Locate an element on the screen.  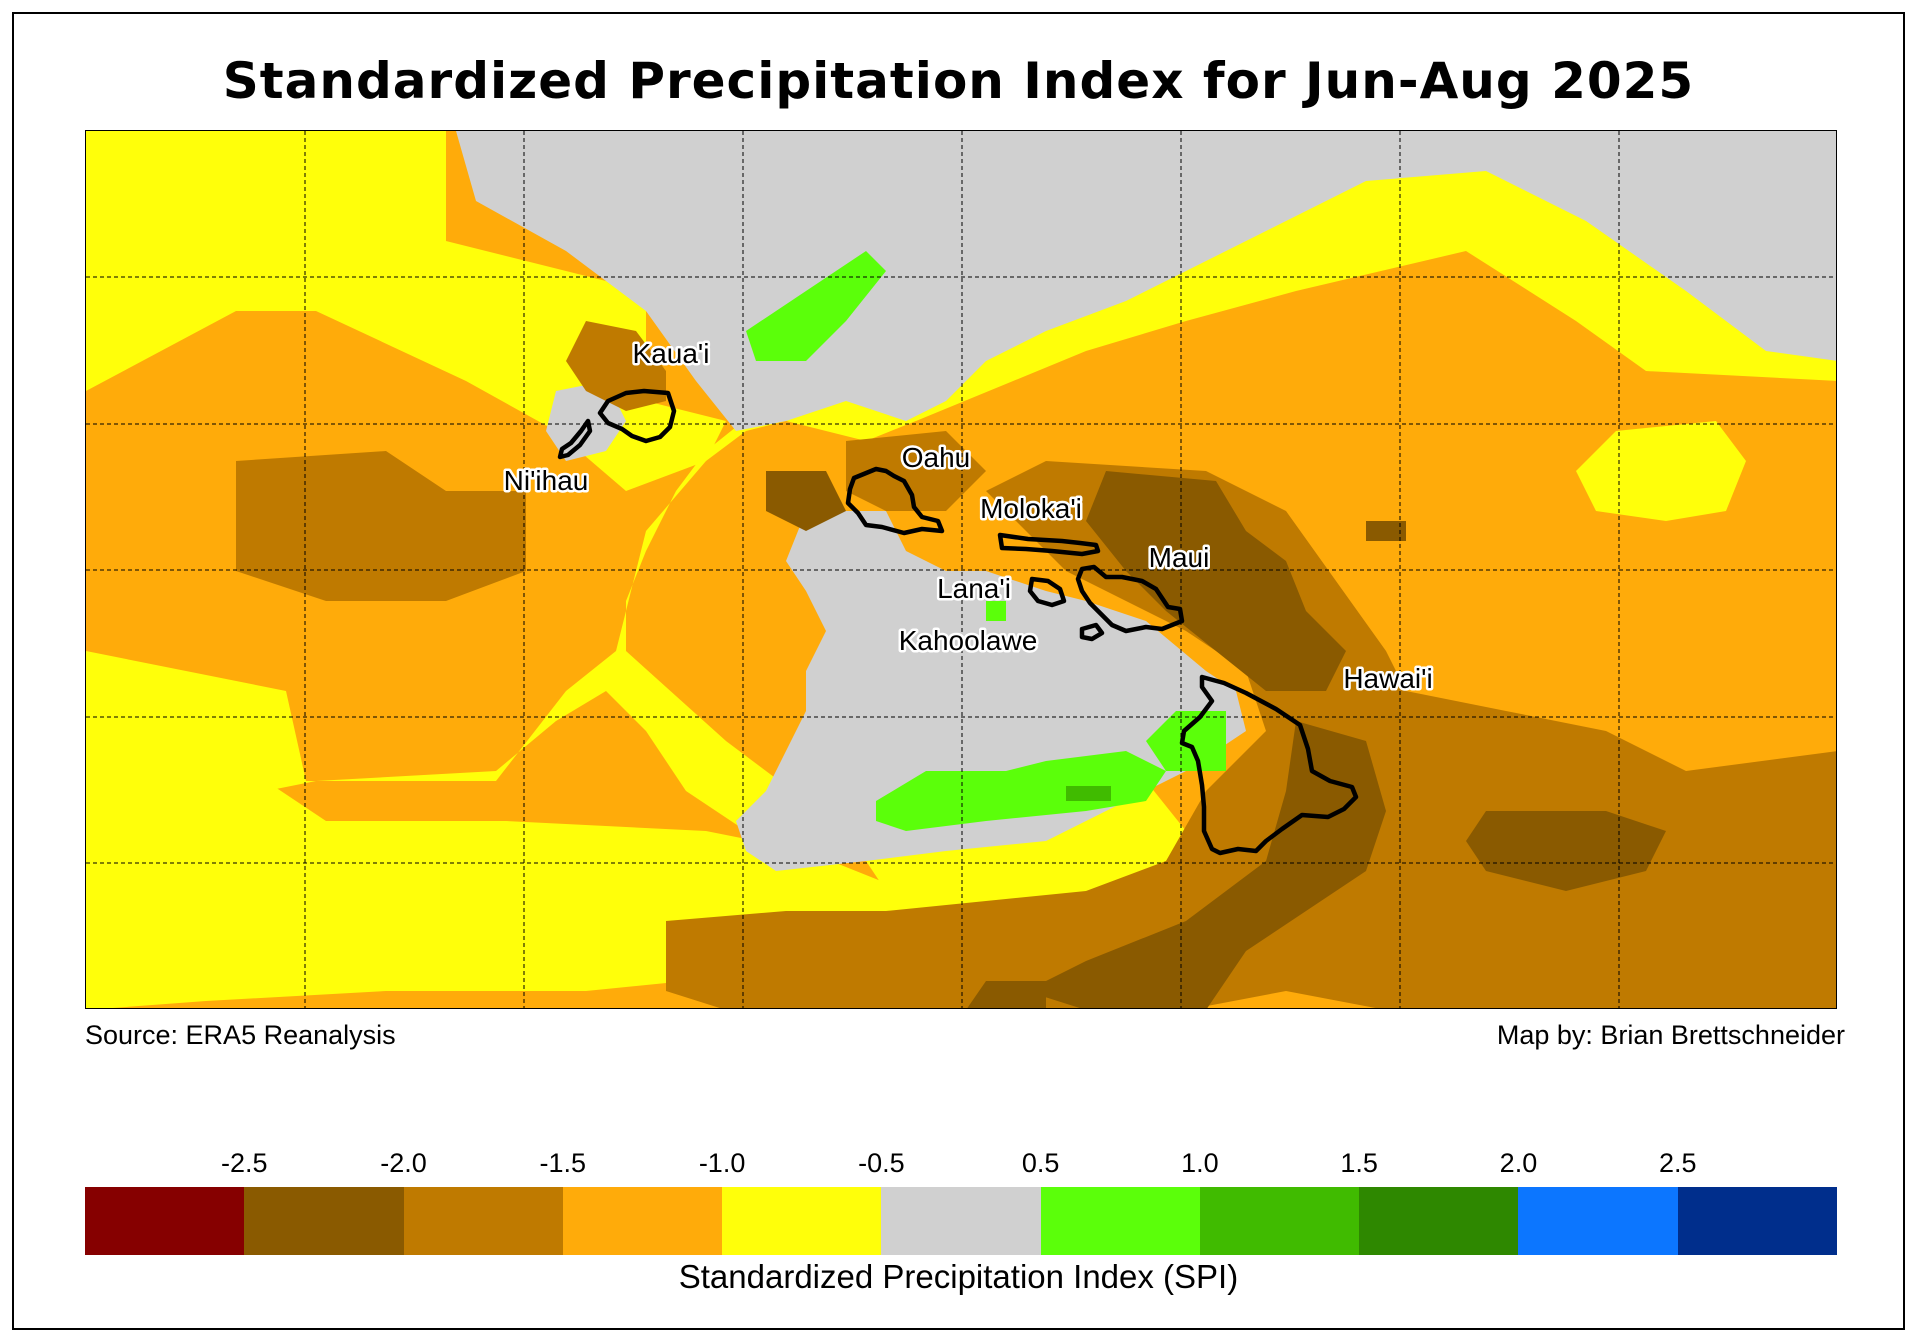
island-label-oahu: Oahu is located at coordinates (936, 457).